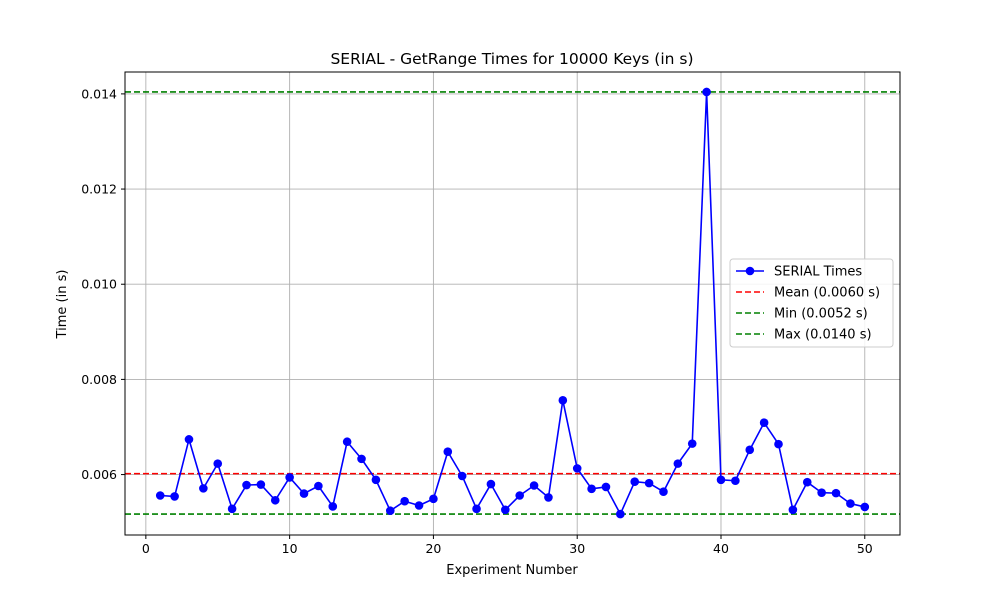 This screenshot has height=600, width=1000. Describe the element at coordinates (146, 548) in the screenshot. I see `x-tick-label: 0` at that location.